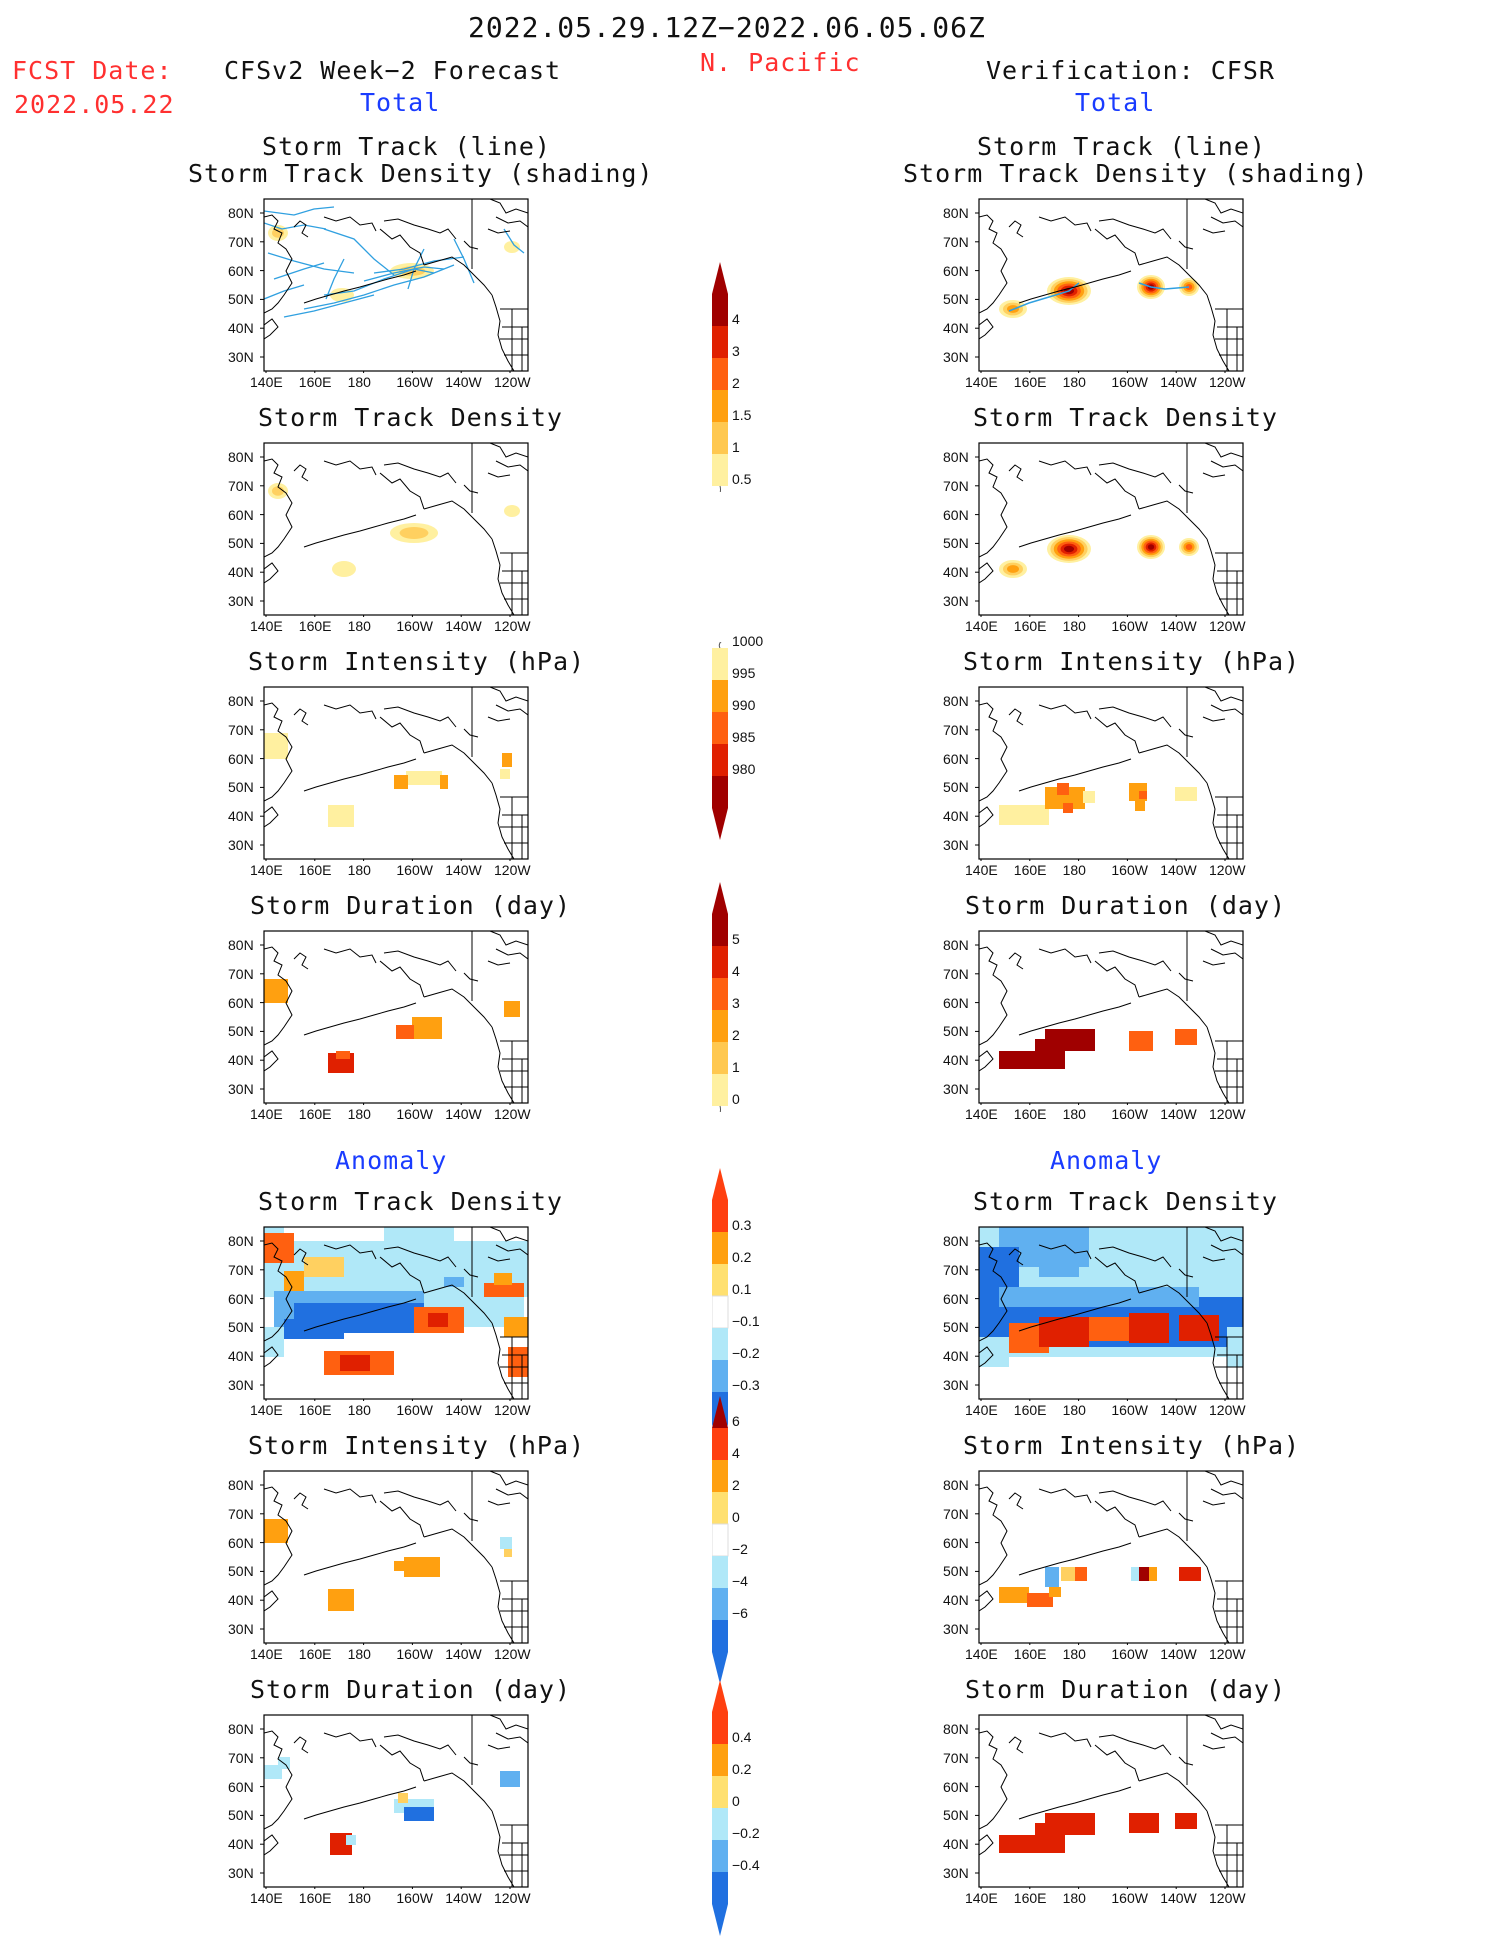 Image resolution: width=1487 pixels, height=1940 pixels. I want to click on colorbar-duration-anomaly: 0.4 0.2 0 −0.2 −0.4, so click(736, 1810).